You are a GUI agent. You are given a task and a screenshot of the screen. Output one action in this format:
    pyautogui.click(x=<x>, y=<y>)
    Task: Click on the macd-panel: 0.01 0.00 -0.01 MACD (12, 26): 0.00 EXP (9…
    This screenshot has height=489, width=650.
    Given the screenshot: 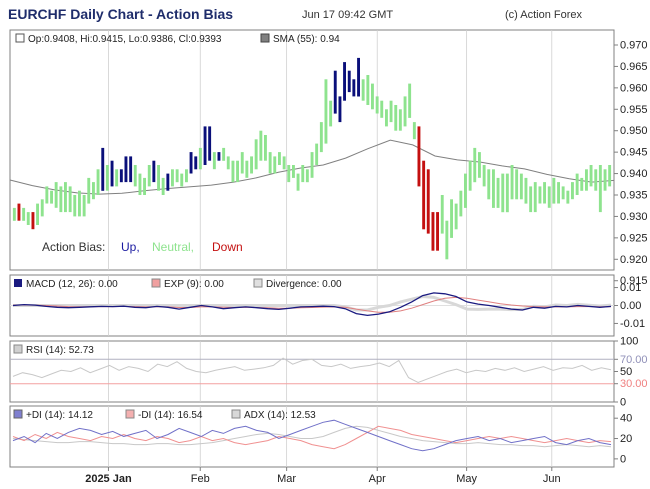 What is the action you would take?
    pyautogui.click(x=327, y=305)
    